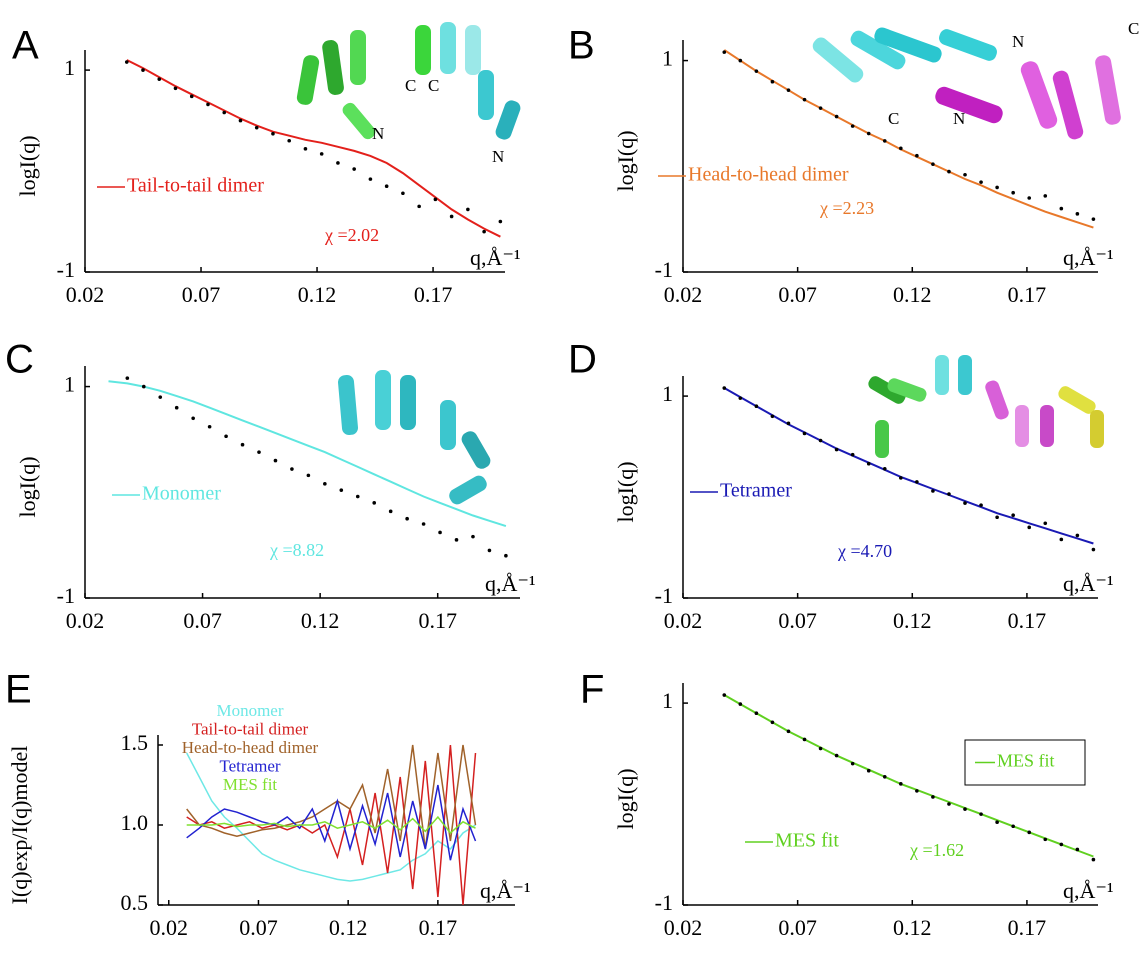 The width and height of the screenshot is (1145, 954). Describe the element at coordinates (249, 710) in the screenshot. I see `legend-label: Monomer` at that location.